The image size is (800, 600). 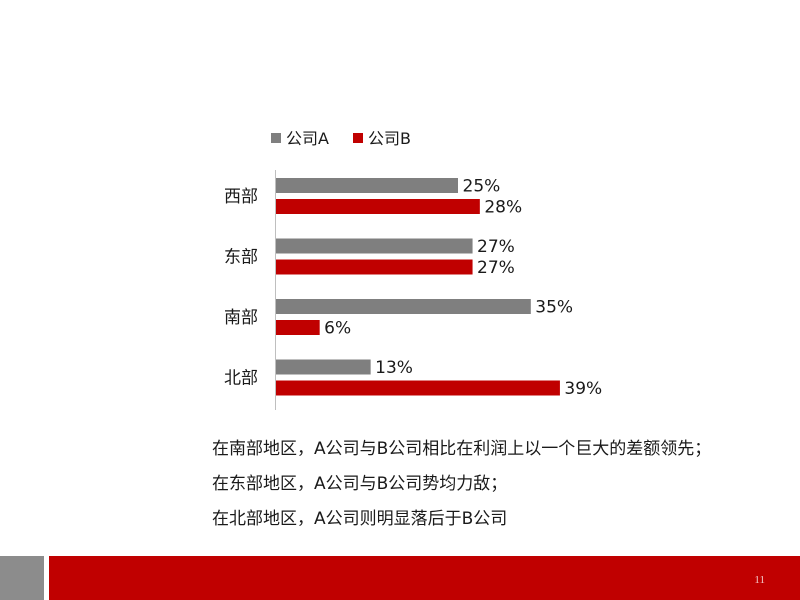 What do you see at coordinates (276, 138) in the screenshot?
I see `legend-swatch-a` at bounding box center [276, 138].